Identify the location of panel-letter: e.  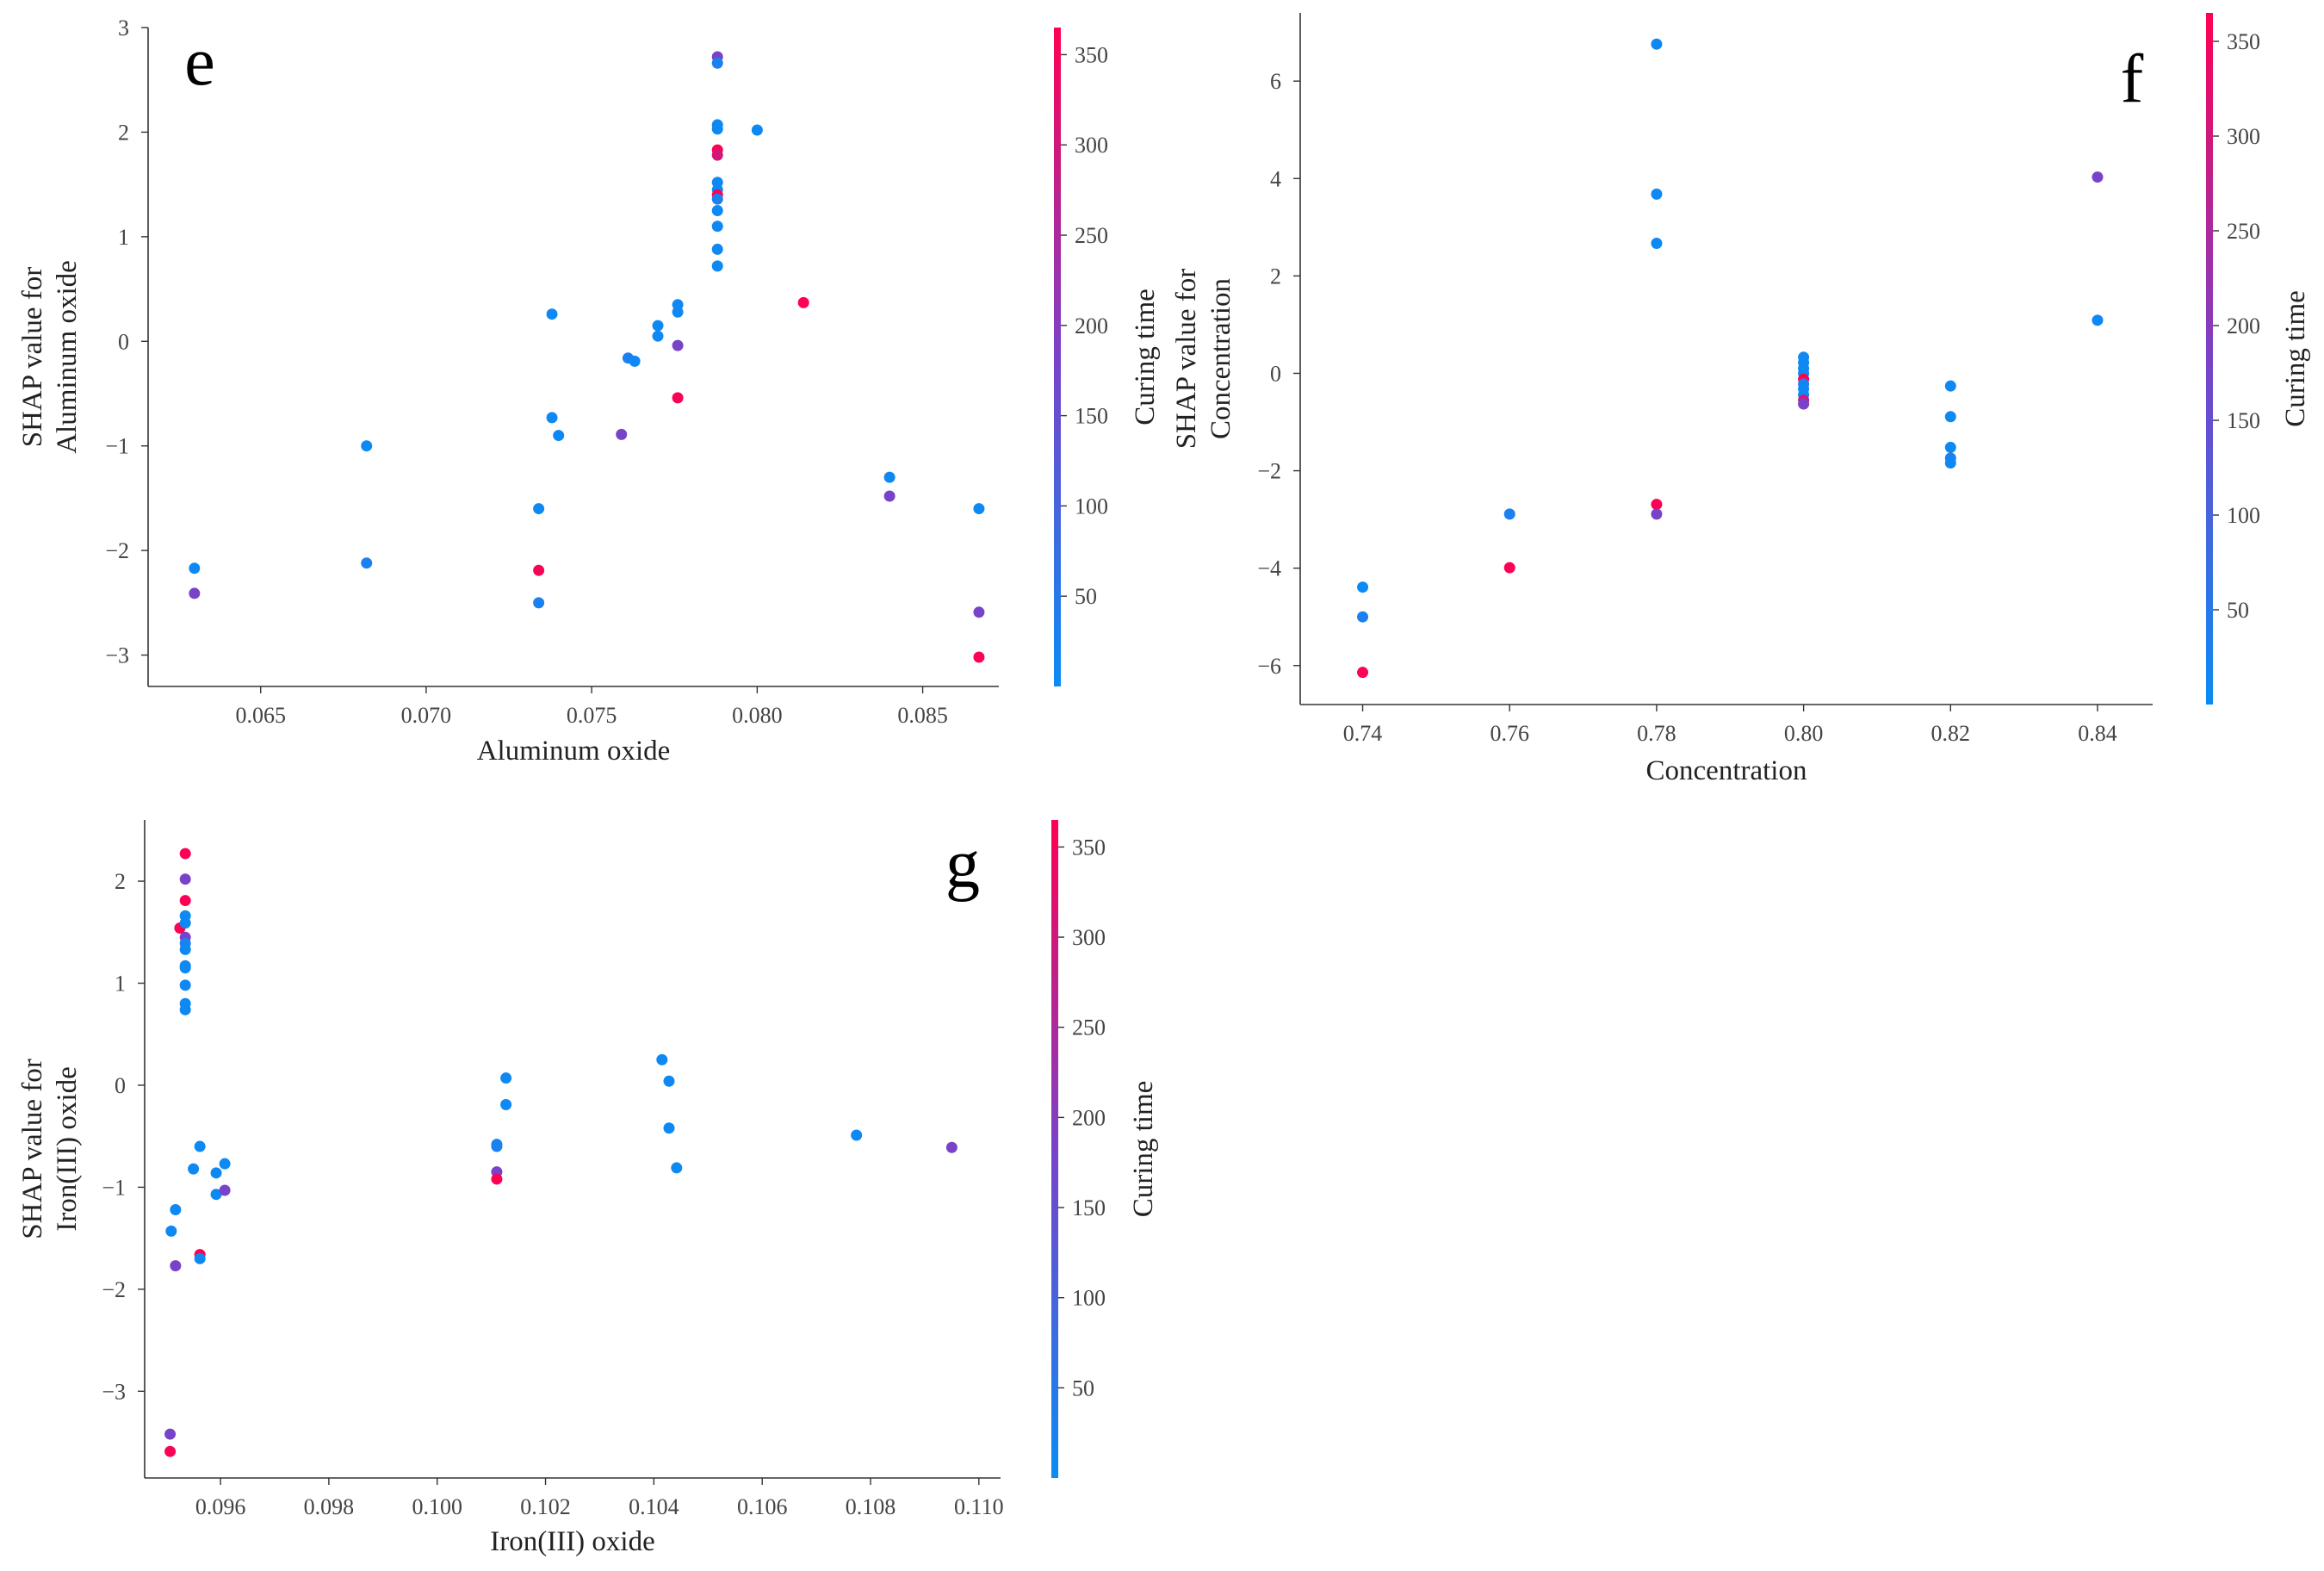
(199, 62).